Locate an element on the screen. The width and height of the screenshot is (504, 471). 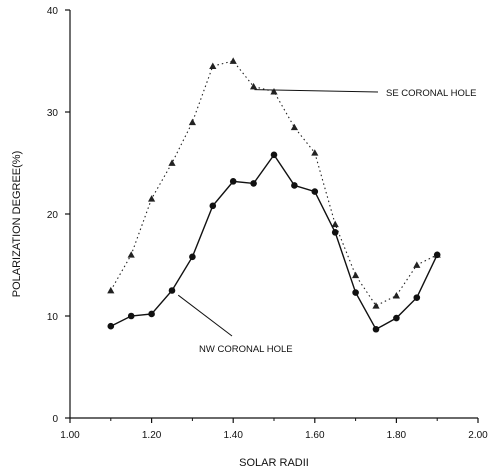
x-axis-label: SOLAR RADII is located at coordinates (274, 463).